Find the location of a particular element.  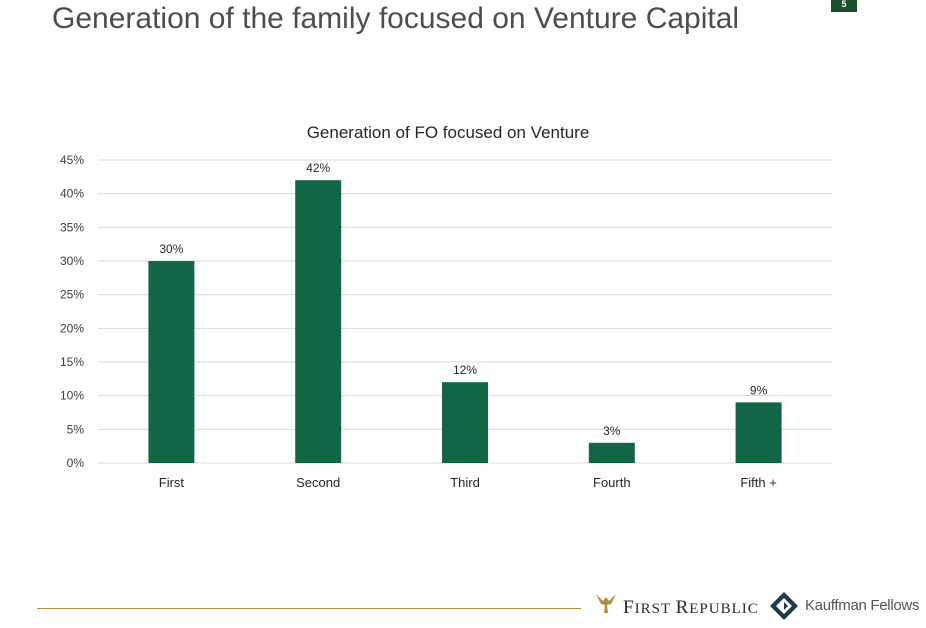

y-tick-label: 0% is located at coordinates (76, 463).